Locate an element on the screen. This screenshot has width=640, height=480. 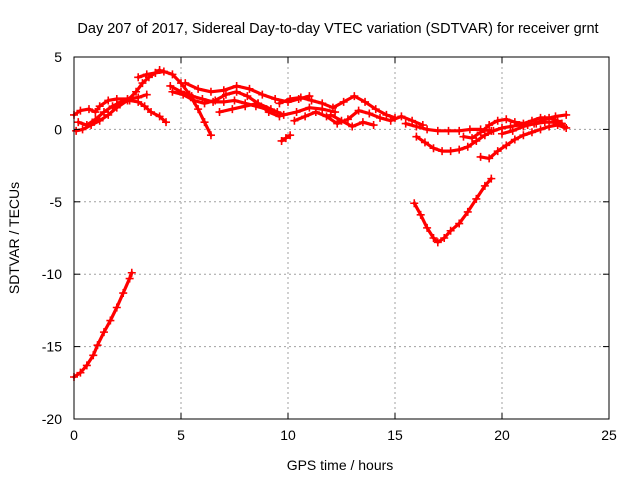
y-tick-label: 0 is located at coordinates (58, 129).